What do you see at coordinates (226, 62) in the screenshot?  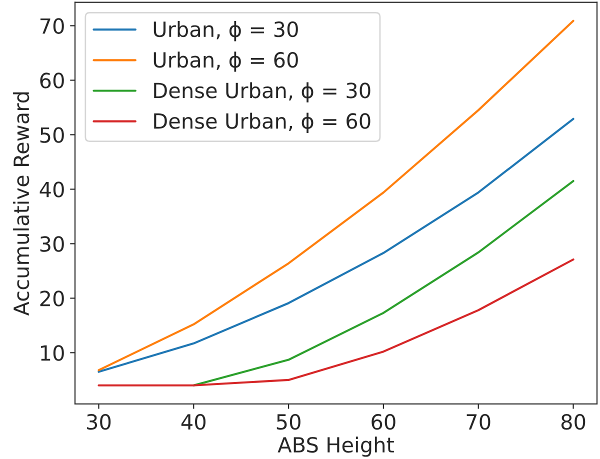 I see `legend-label: Urban, ϕ = 60` at bounding box center [226, 62].